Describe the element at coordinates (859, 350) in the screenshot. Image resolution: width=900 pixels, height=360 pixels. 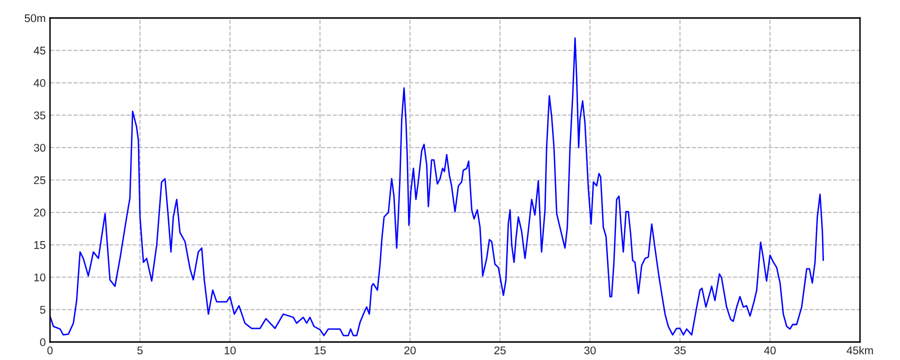
I see `x-tick-label: 45km` at that location.